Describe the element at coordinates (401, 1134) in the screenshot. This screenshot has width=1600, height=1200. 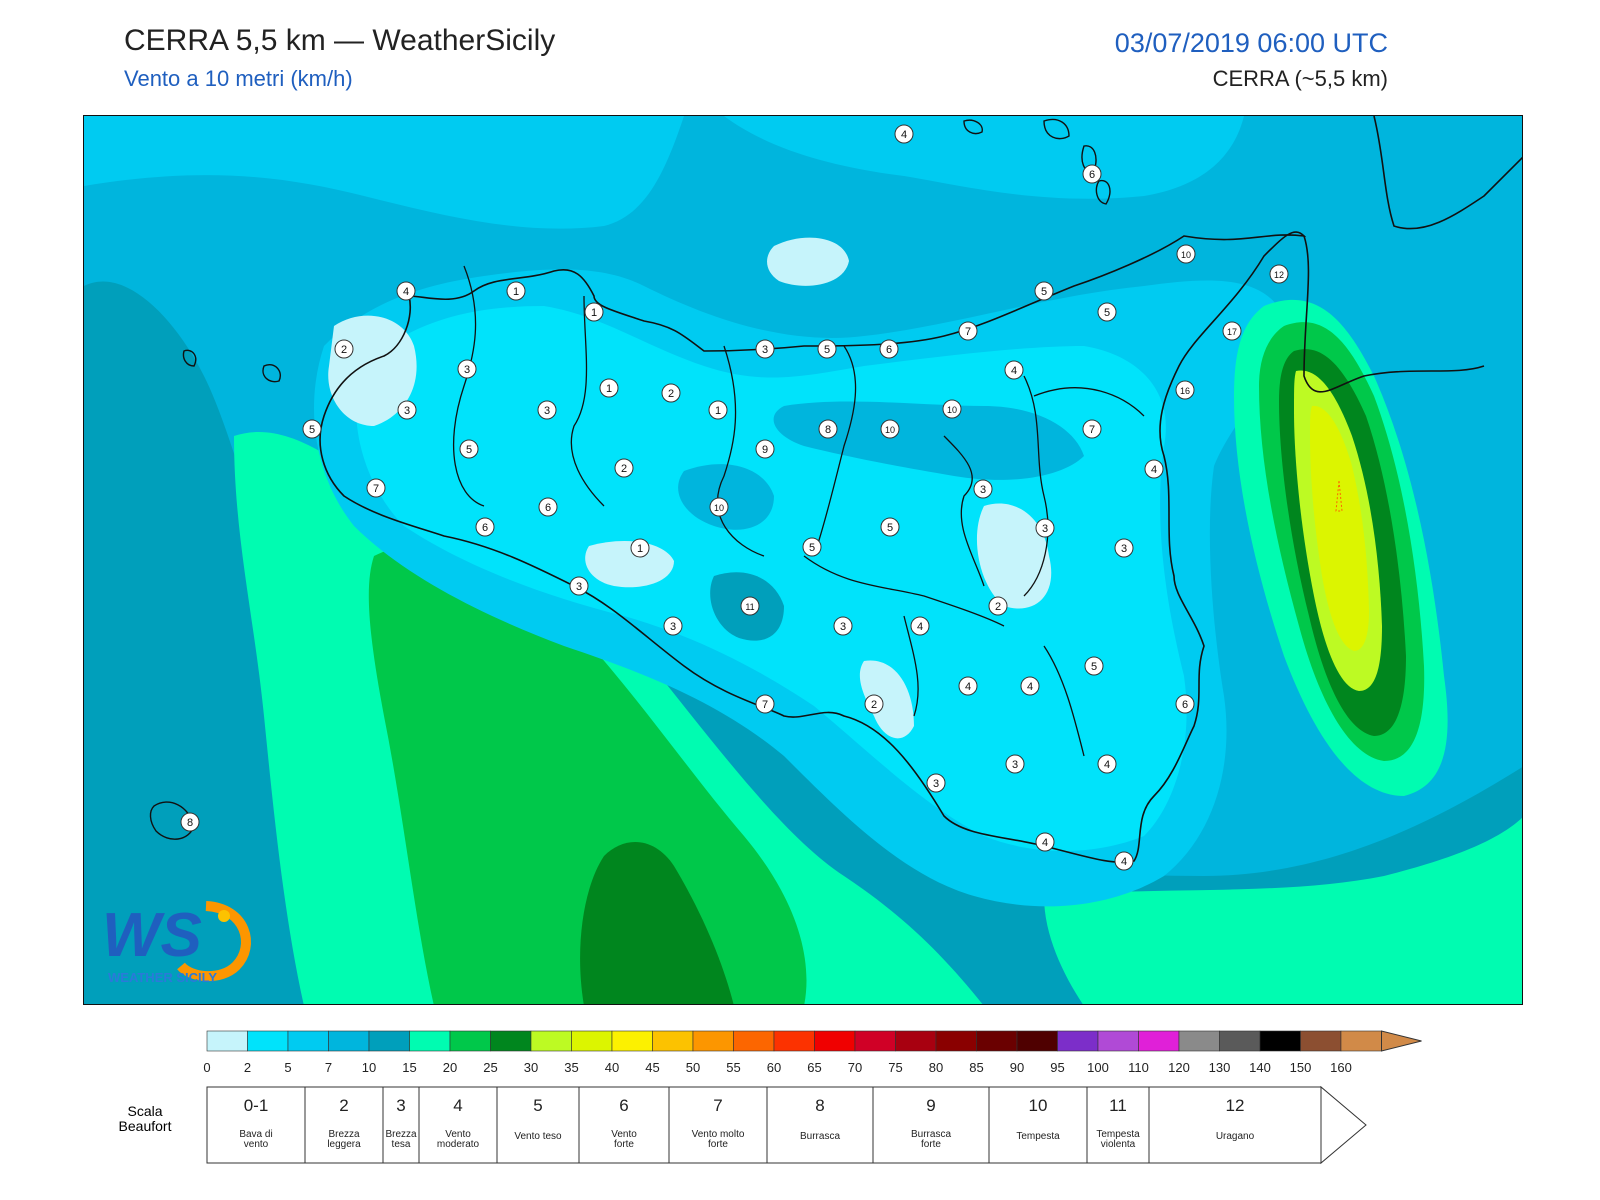
I see `beaufort-description: Brezza` at that location.